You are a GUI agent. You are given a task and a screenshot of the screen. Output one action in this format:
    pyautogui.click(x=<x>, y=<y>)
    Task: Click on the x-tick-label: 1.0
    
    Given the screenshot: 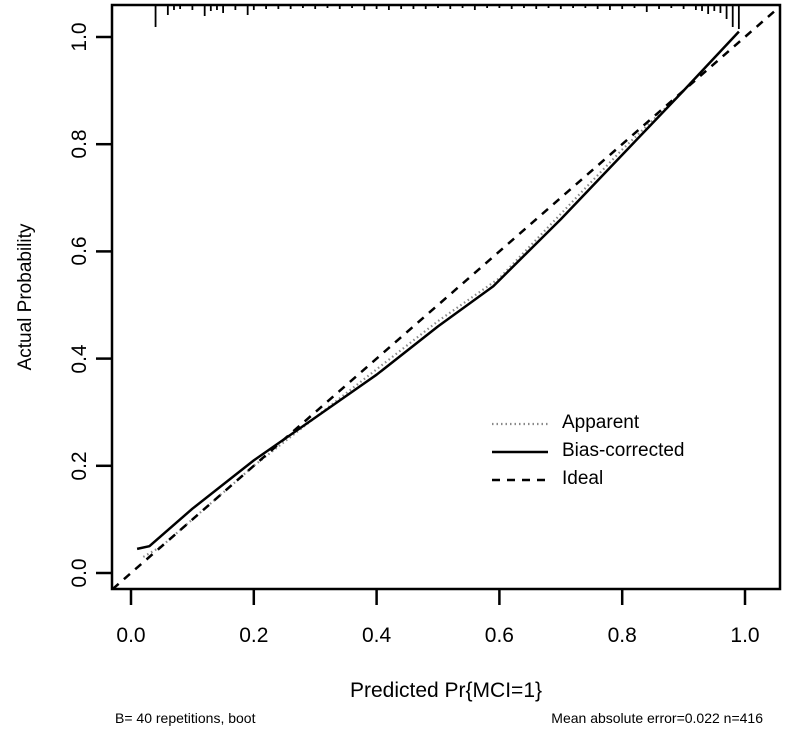 What is the action you would take?
    pyautogui.click(x=745, y=635)
    